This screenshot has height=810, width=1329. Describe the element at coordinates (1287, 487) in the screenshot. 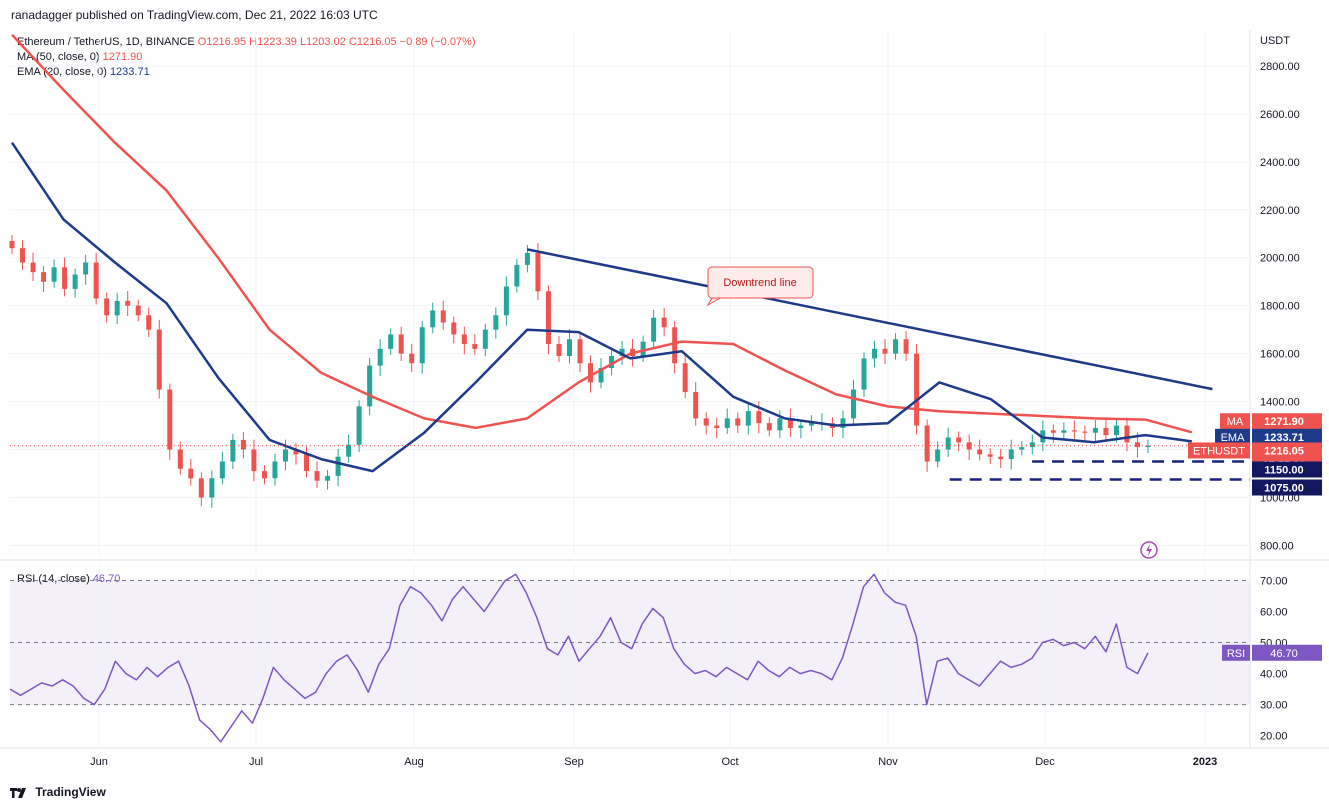

I see `support-1075-axis-value-bg` at that location.